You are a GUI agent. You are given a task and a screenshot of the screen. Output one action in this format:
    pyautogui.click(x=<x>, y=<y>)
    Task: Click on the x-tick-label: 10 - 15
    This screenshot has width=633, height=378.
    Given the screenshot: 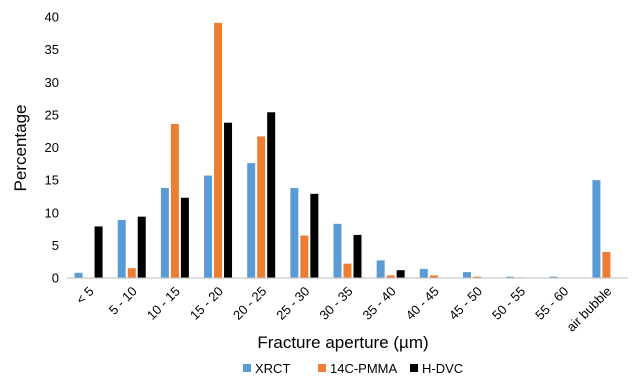 What is the action you would take?
    pyautogui.click(x=163, y=303)
    